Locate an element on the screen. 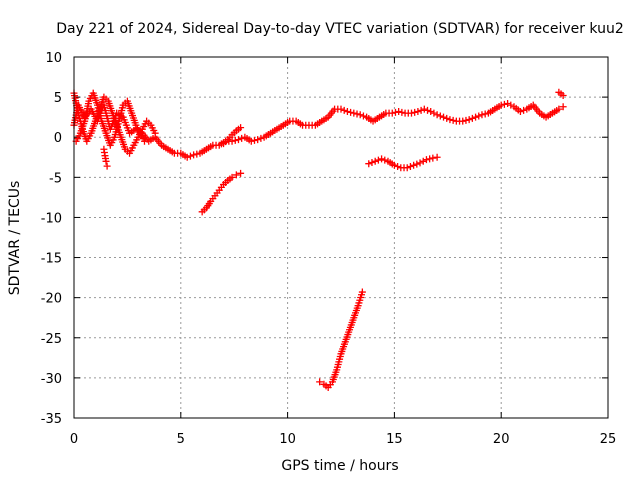 The height and width of the screenshot is (480, 640). y-tick-label: 10 is located at coordinates (53, 58).